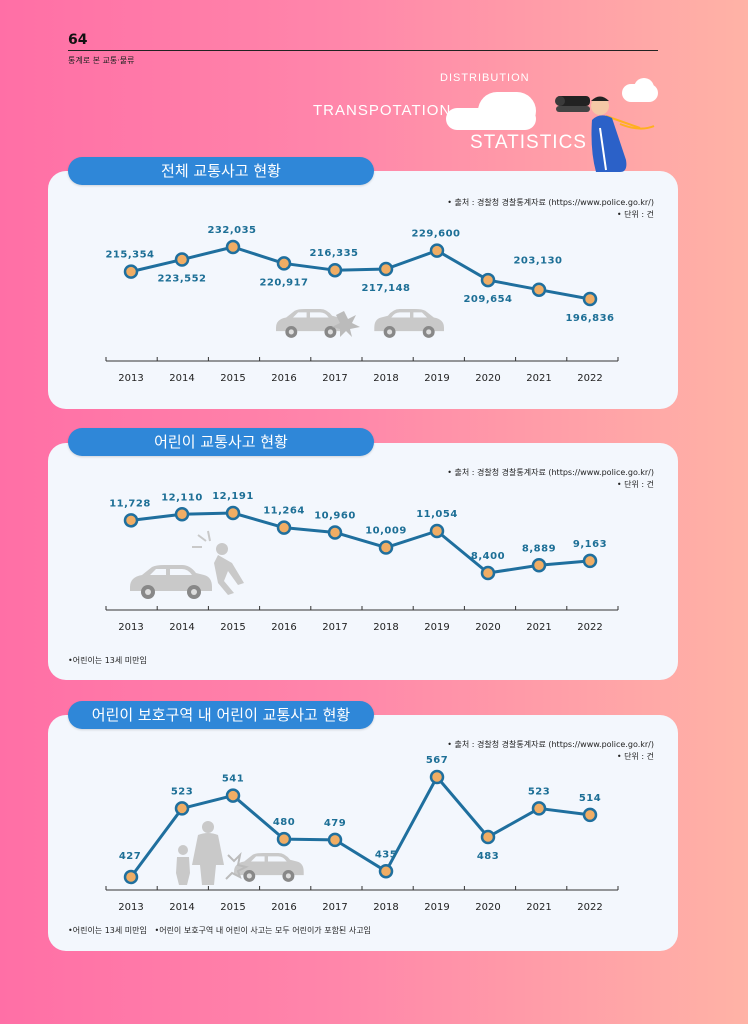 This screenshot has width=748, height=1024. I want to click on data-label: 12,110, so click(182, 497).